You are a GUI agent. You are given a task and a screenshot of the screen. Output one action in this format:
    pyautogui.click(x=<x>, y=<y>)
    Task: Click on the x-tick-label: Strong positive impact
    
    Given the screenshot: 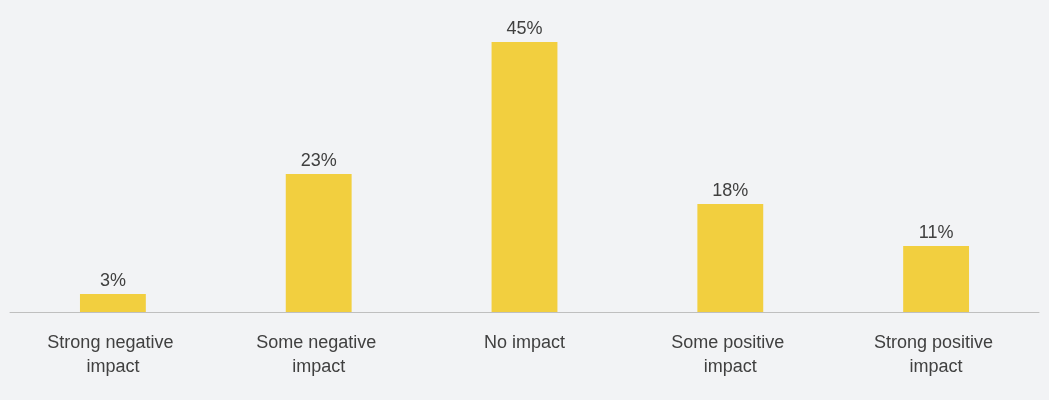 What is the action you would take?
    pyautogui.click(x=936, y=354)
    